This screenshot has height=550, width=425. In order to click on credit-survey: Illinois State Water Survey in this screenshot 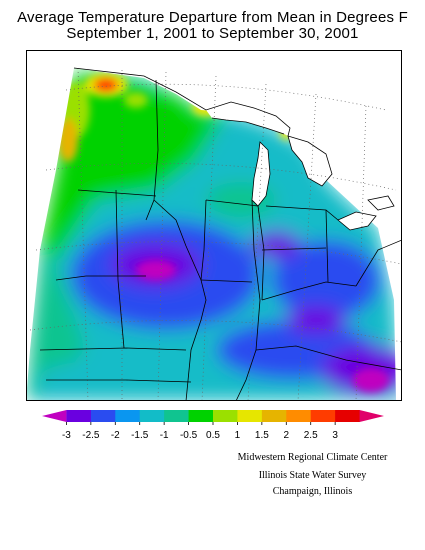, I will do `click(312, 475)`.